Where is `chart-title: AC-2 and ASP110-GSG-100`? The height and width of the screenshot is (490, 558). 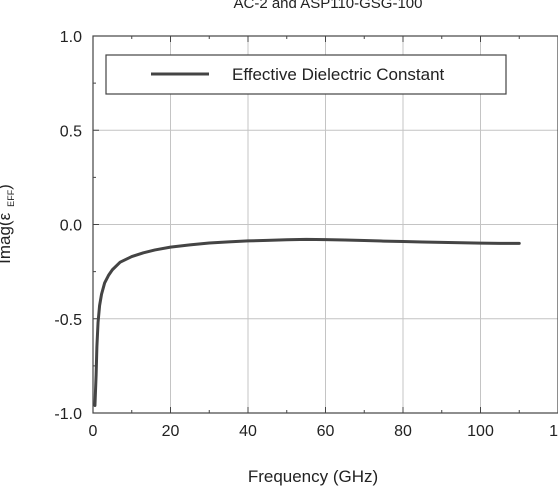
chart-title: AC-2 and ASP110-GSG-100 is located at coordinates (328, 6).